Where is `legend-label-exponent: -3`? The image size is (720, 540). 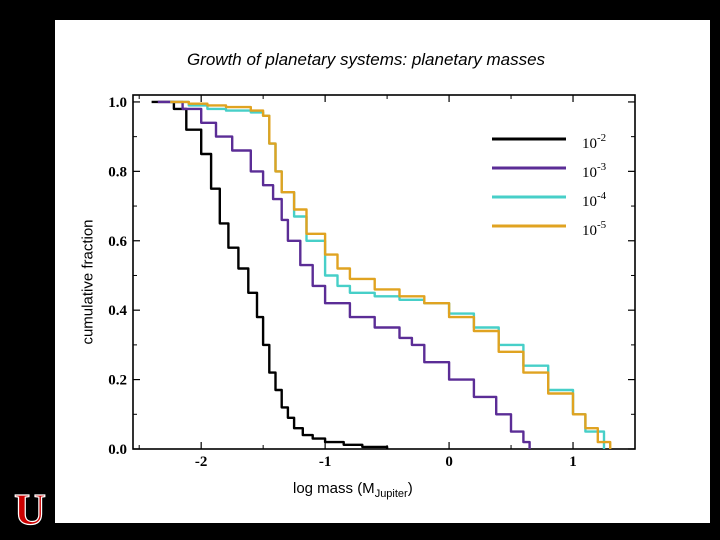 legend-label-exponent: -3 is located at coordinates (602, 167).